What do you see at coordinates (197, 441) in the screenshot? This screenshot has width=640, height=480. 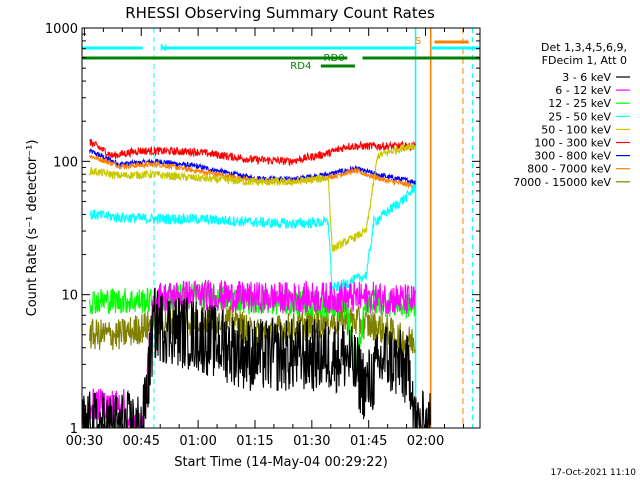 I see `x-tick-label: 01:00` at bounding box center [197, 441].